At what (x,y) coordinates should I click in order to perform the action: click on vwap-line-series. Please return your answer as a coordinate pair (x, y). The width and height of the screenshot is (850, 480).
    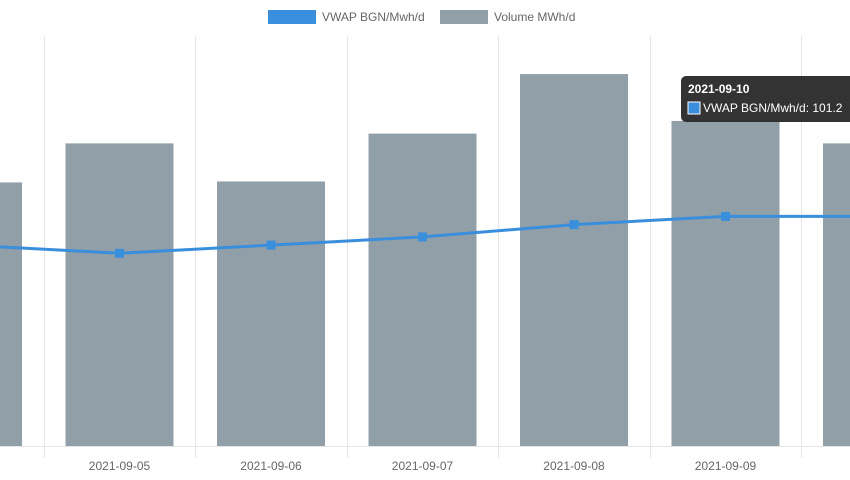
    Looking at the image, I should click on (425, 234).